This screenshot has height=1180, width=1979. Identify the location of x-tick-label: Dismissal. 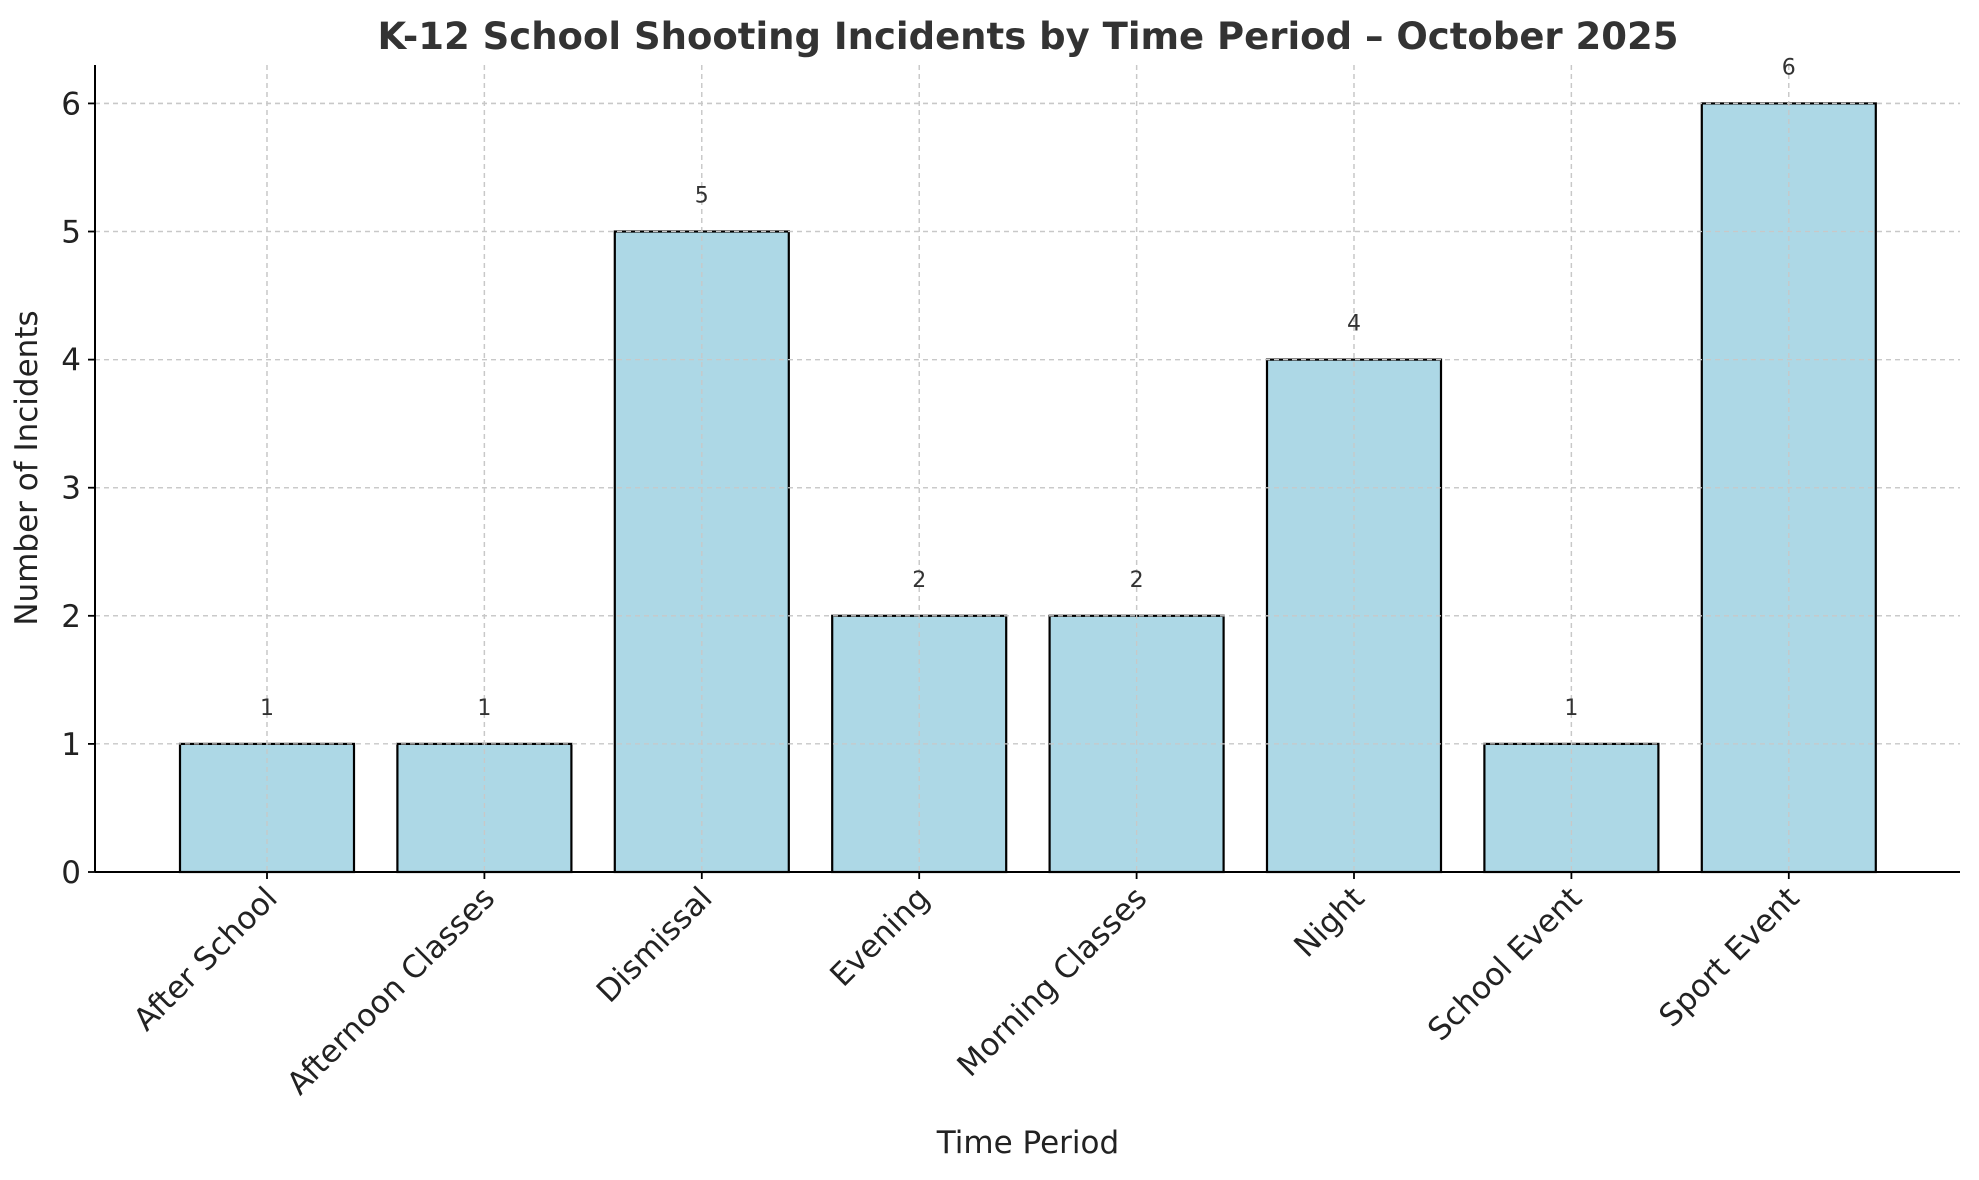
(655, 945).